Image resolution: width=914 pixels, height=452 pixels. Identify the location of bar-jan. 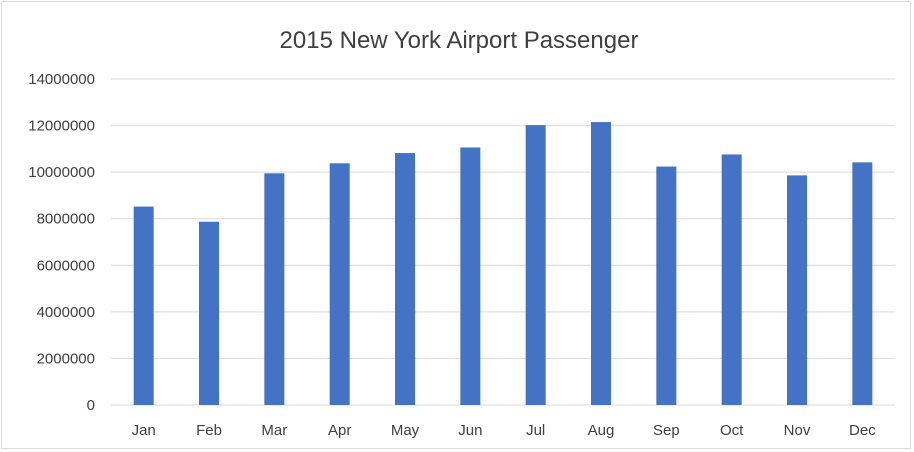
(143, 305).